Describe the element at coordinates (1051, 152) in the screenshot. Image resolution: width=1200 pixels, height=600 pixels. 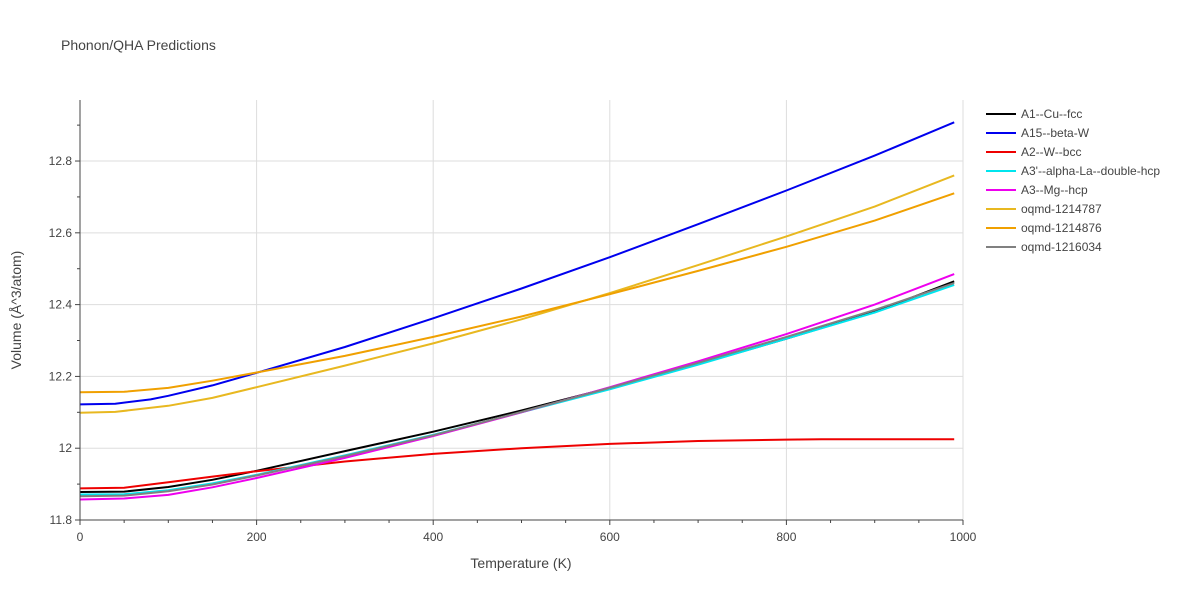
I see `legend-label: A2--W--bcc` at that location.